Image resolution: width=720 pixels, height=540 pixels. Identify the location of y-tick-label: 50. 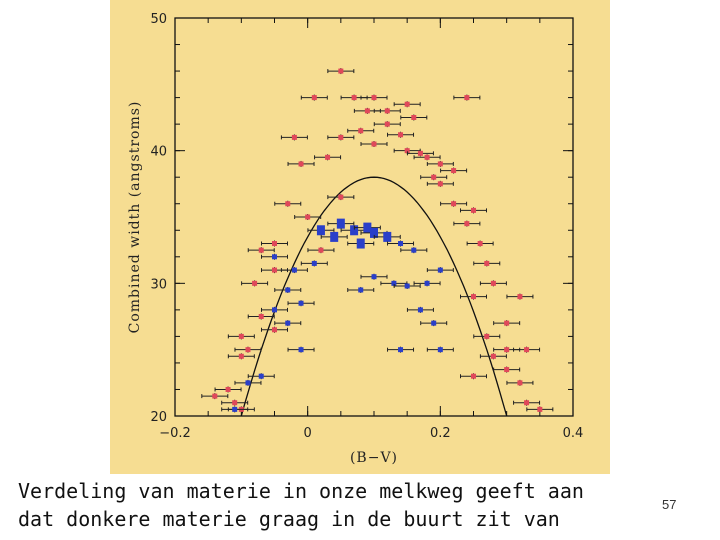
(158, 19).